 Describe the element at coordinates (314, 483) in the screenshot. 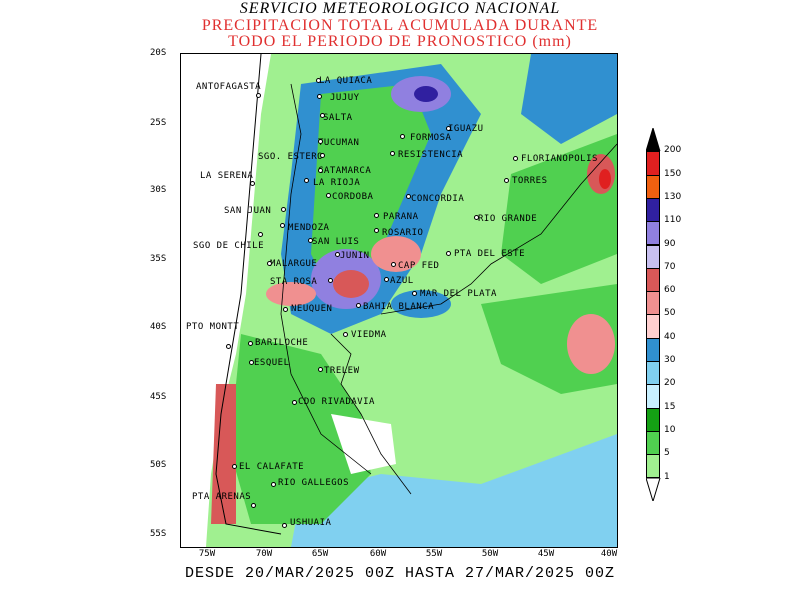

I see `city-label: RIO GALLEGOS` at that location.